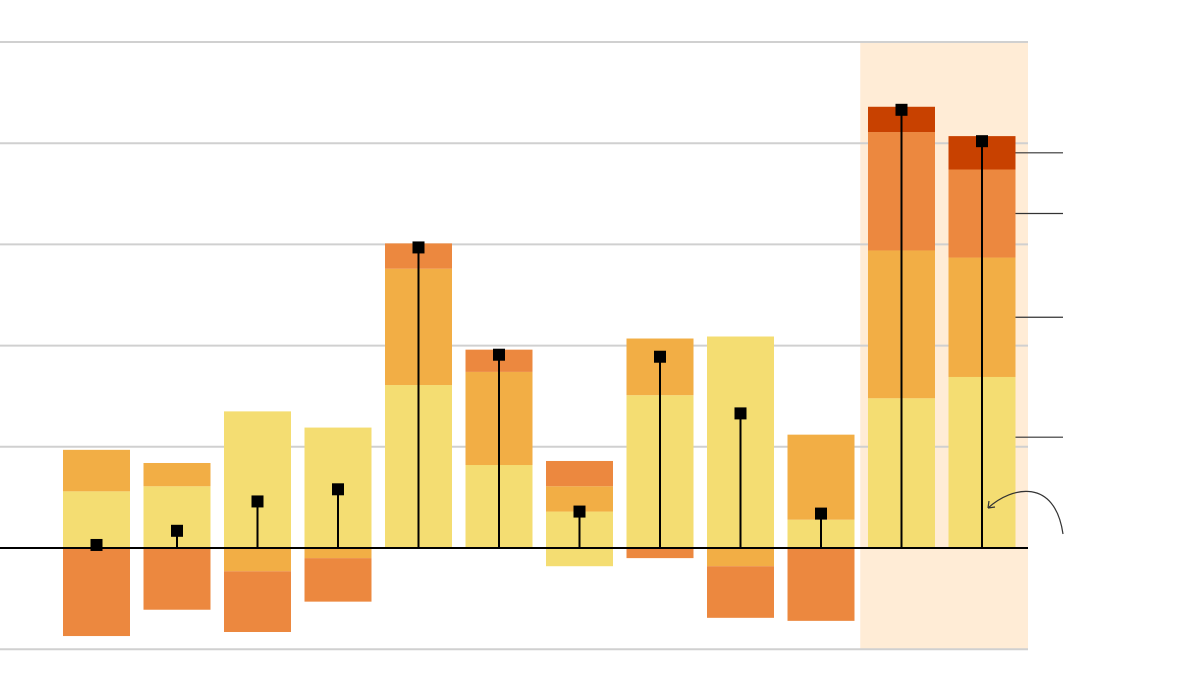  I want to click on annotation-curved-arrow, so click(1025, 512).